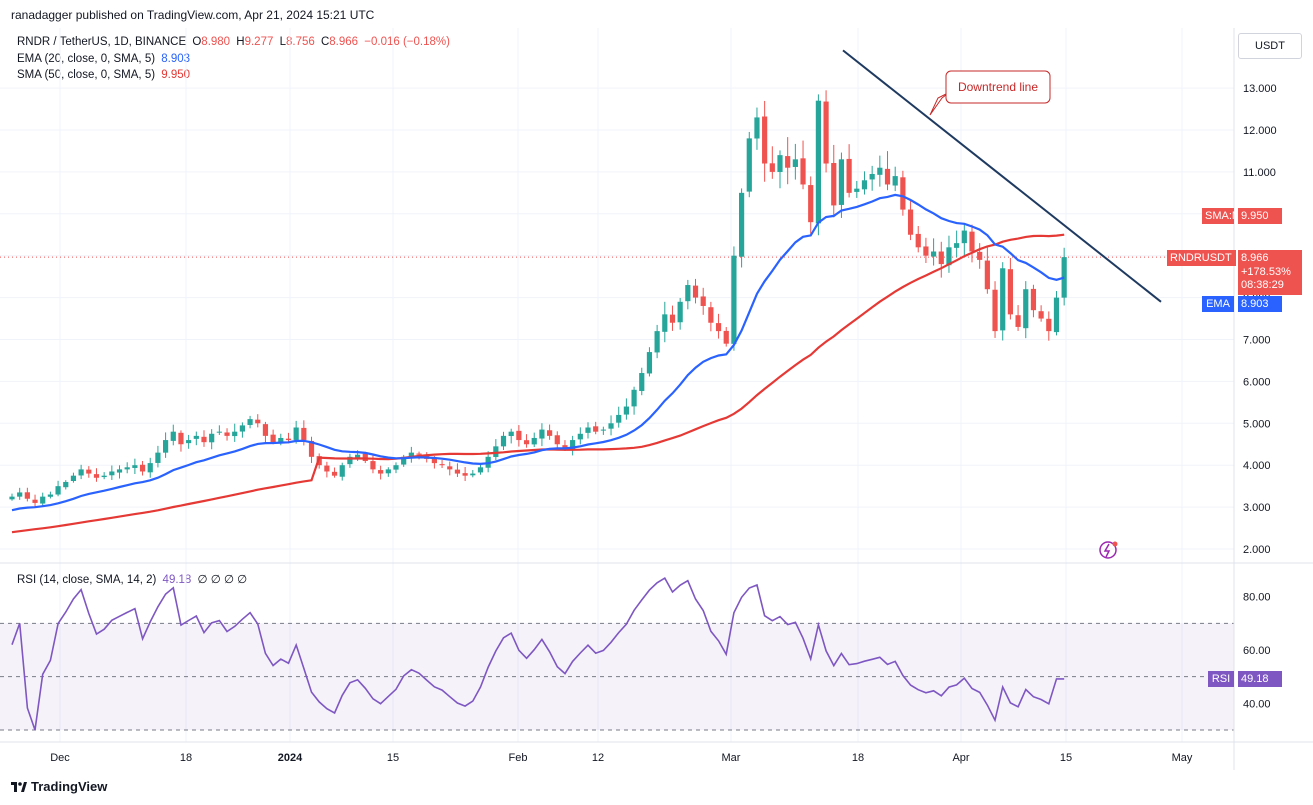 This screenshot has height=805, width=1313. Describe the element at coordinates (731, 758) in the screenshot. I see `time-tick-label: Mar` at that location.